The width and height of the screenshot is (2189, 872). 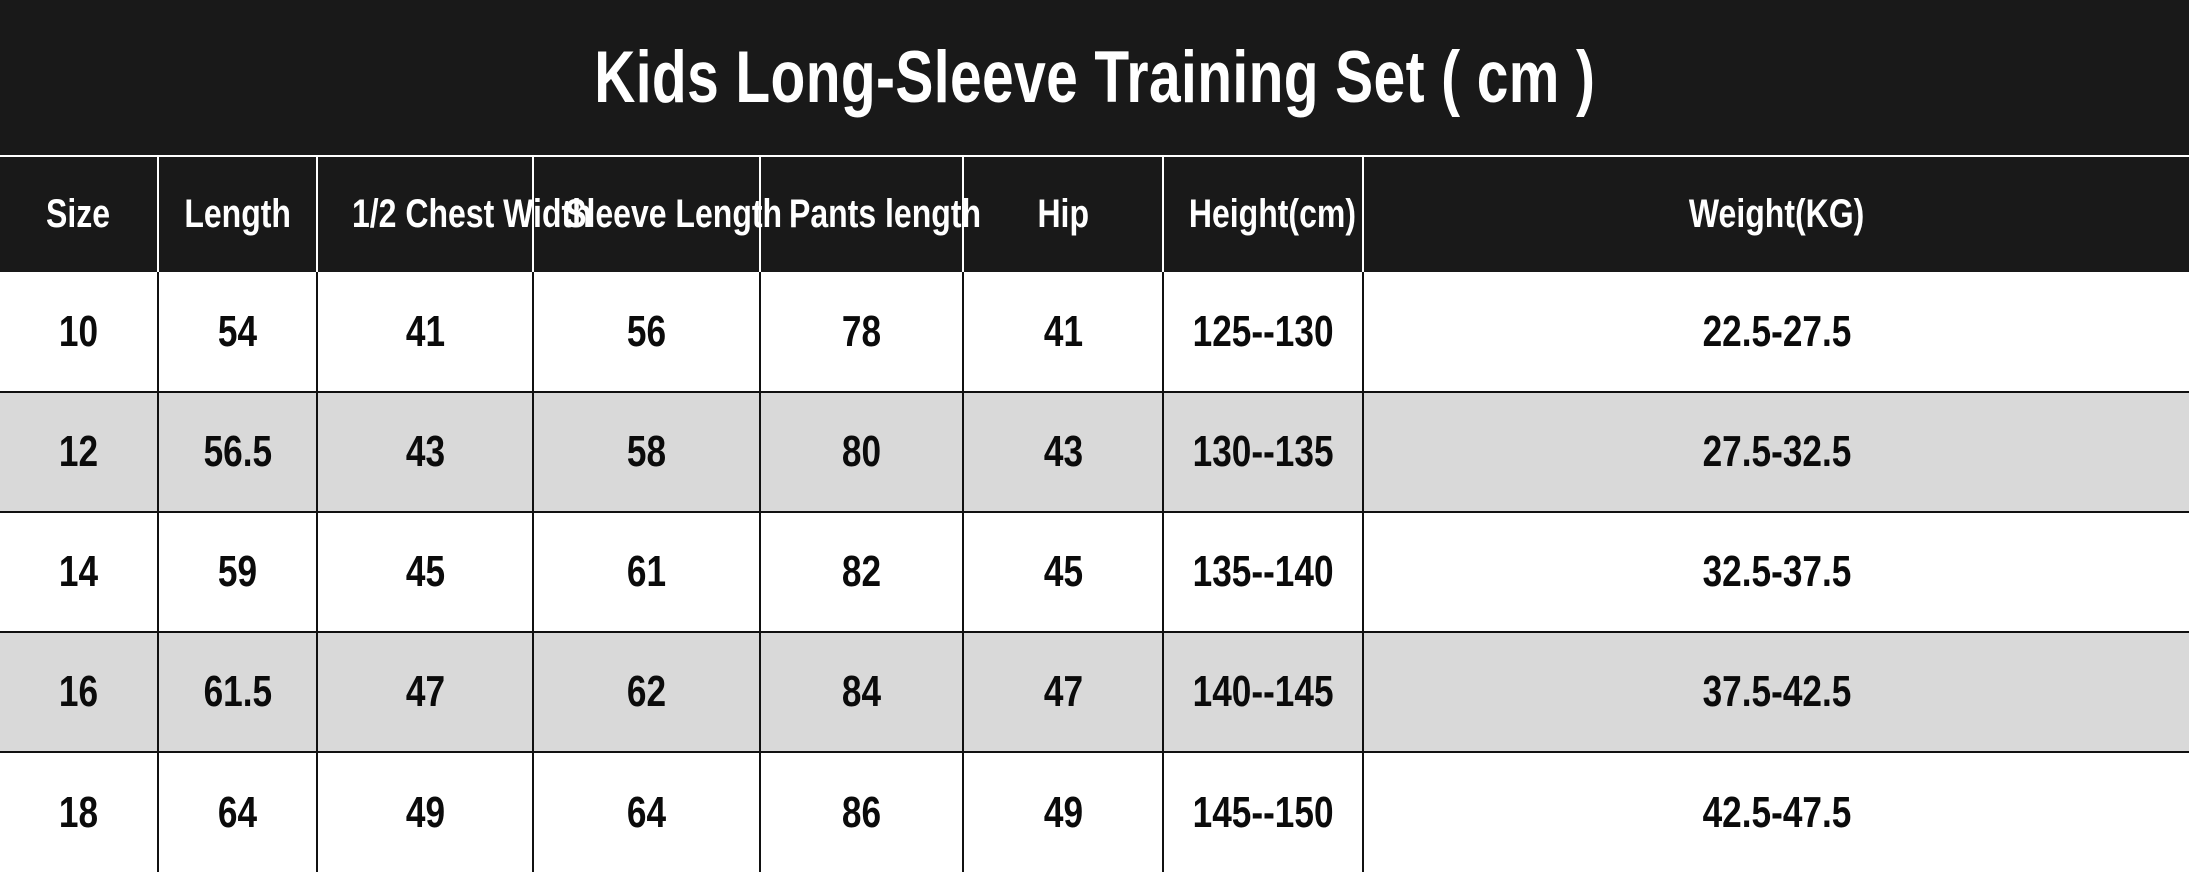 I want to click on column-header-label: Length, so click(x=237, y=214).